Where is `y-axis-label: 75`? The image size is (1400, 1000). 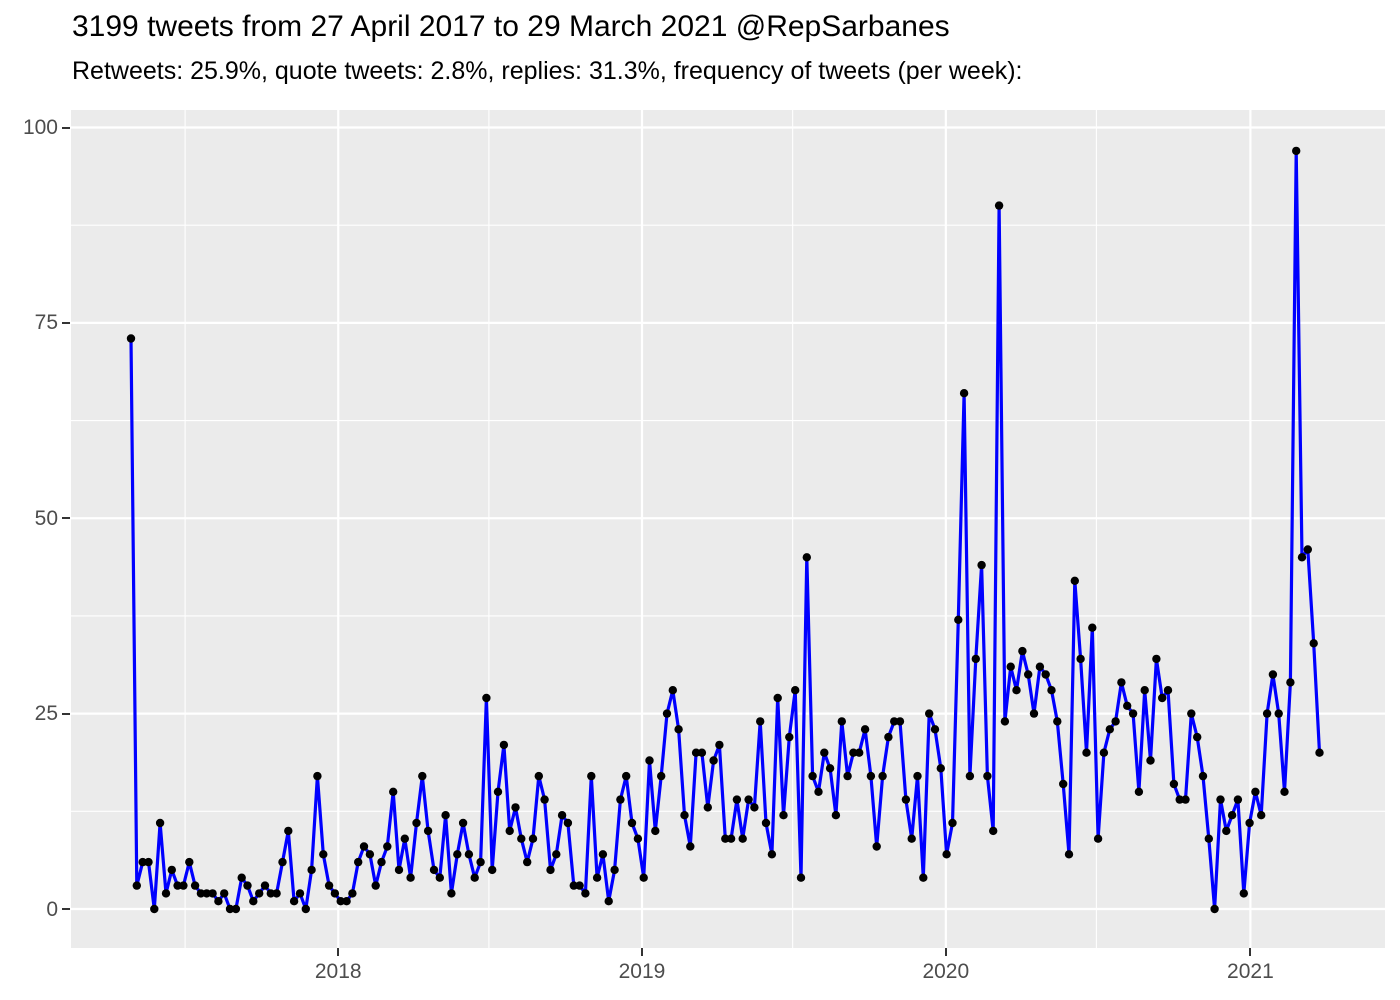 y-axis-label: 75 is located at coordinates (46, 323).